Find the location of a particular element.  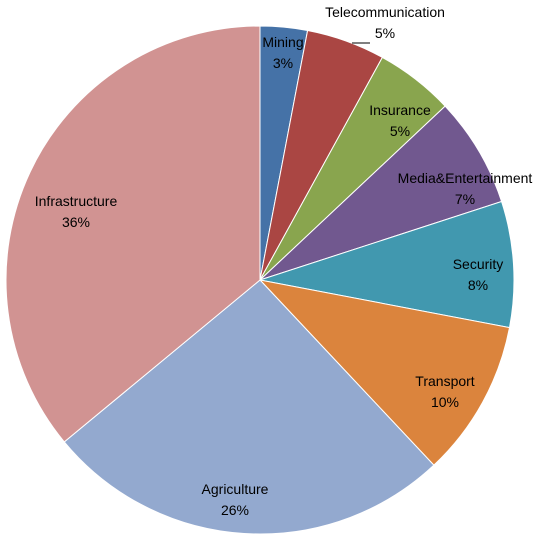

slice-percent-label: 10% is located at coordinates (445, 402).